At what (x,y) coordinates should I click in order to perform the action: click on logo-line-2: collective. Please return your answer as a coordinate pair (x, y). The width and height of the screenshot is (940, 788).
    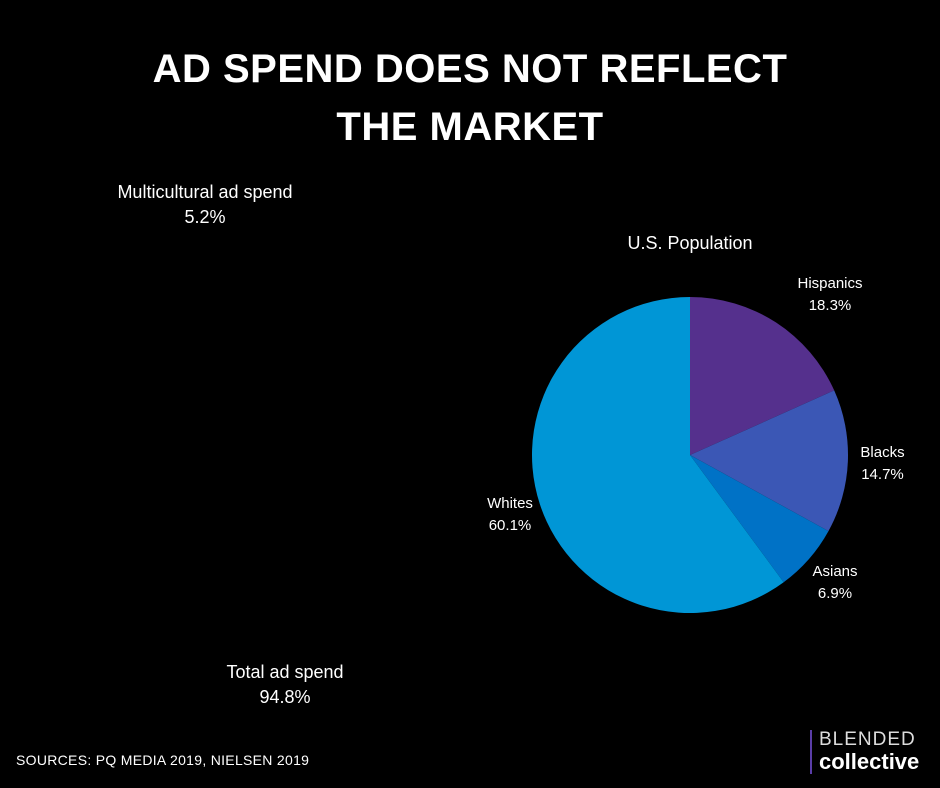
    Looking at the image, I should click on (869, 761).